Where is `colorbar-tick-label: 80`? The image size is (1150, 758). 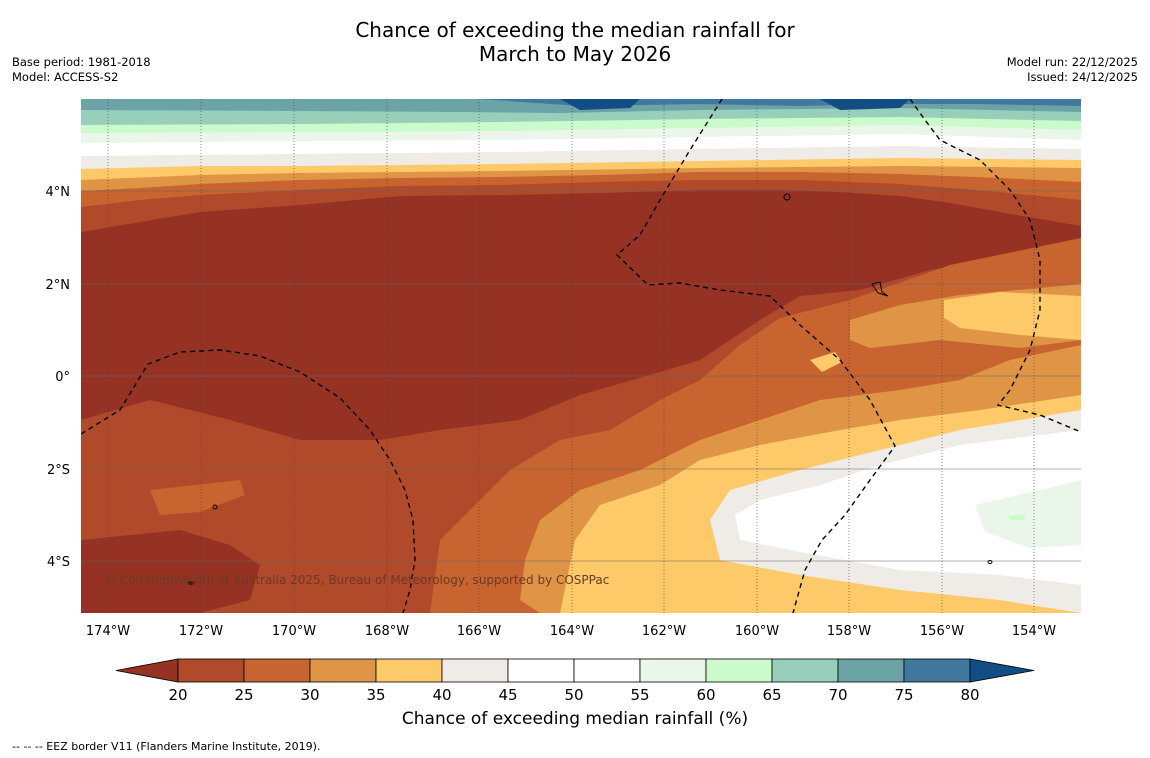 colorbar-tick-label: 80 is located at coordinates (969, 695).